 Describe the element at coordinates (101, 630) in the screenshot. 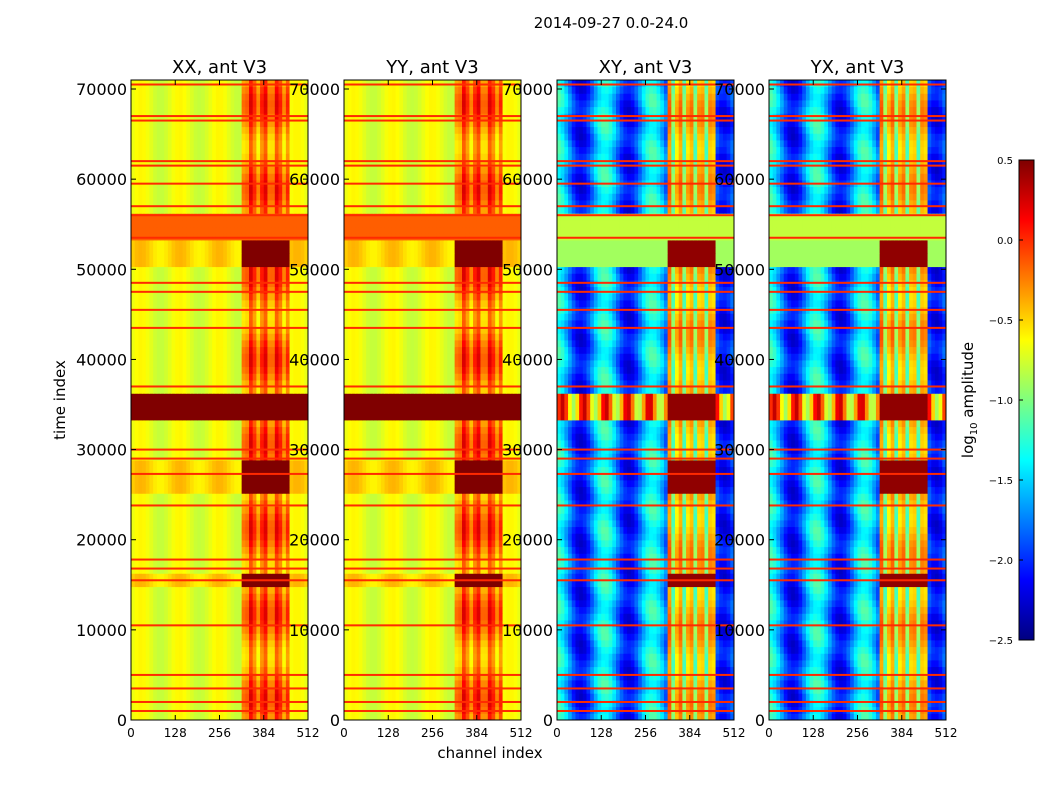

I see `y-tick-label: 10000` at that location.